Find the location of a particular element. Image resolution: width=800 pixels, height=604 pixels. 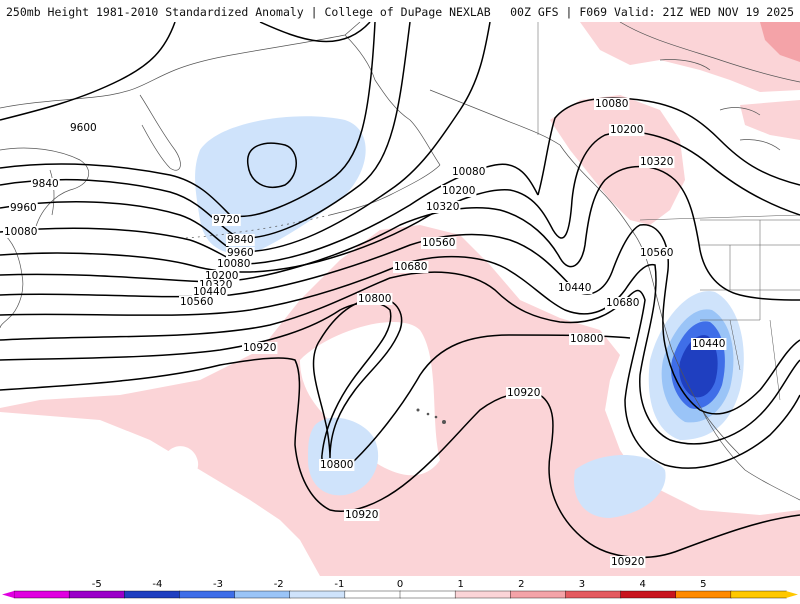

contour-9720-closed is located at coordinates (272, 165).